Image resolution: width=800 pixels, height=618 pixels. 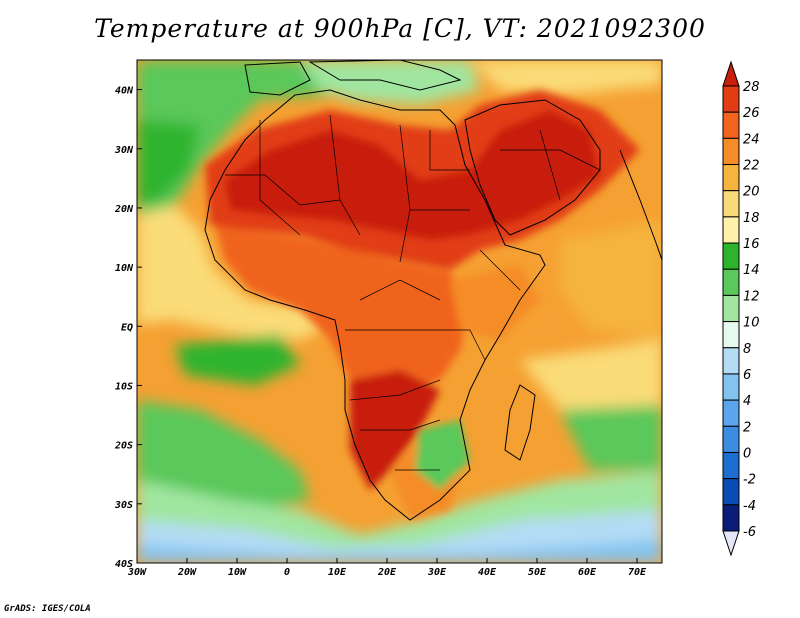 What do you see at coordinates (124, 268) in the screenshot?
I see `lat-tick-label: 10N` at bounding box center [124, 268].